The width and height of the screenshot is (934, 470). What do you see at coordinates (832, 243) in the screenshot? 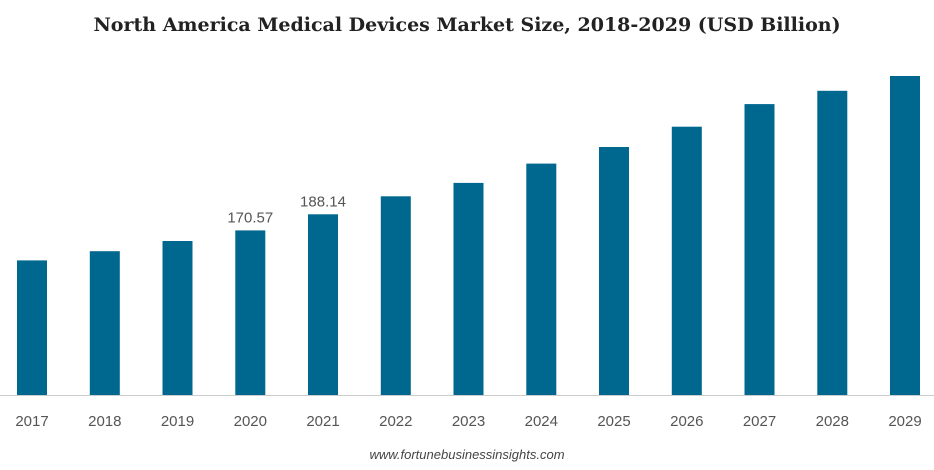
I see `bar-2028` at bounding box center [832, 243].